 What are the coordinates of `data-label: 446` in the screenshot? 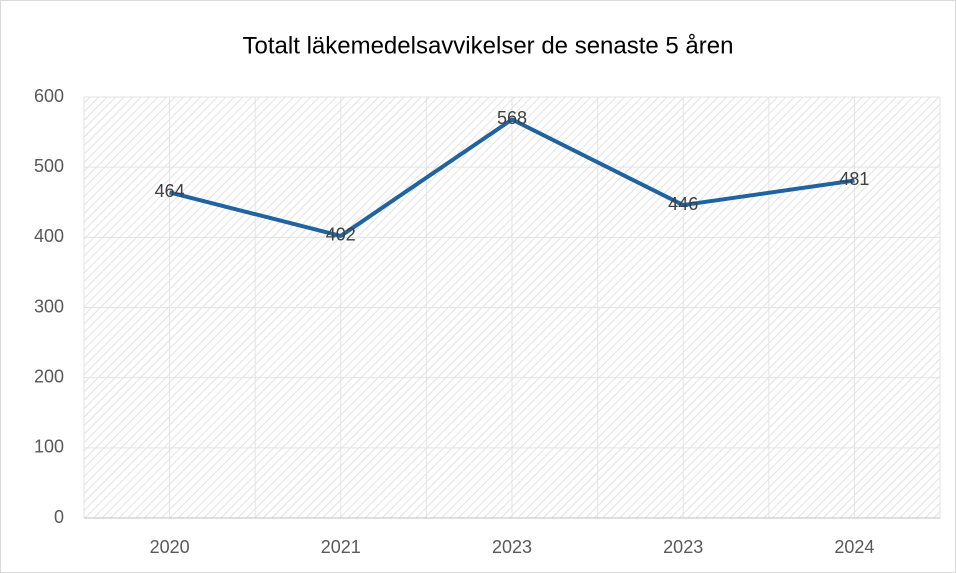 It's located at (683, 204).